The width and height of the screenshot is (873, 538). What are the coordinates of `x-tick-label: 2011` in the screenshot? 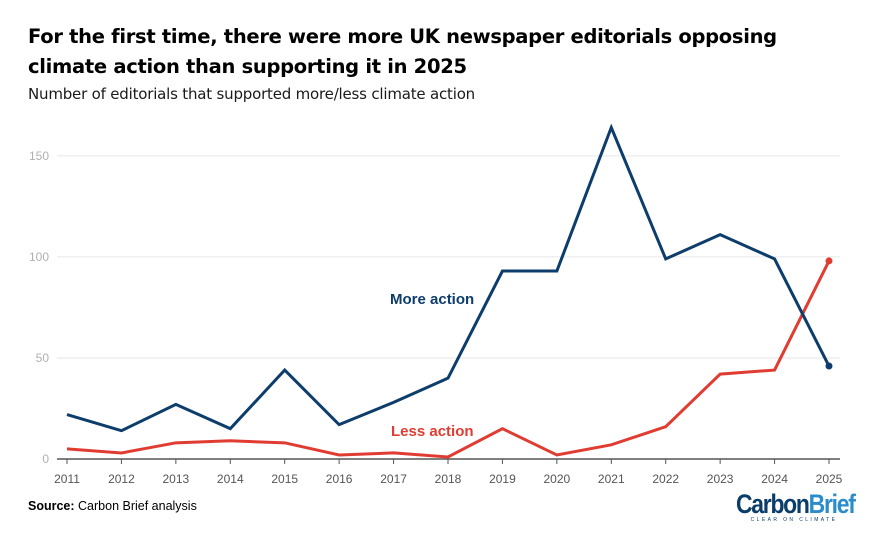 It's located at (67, 479).